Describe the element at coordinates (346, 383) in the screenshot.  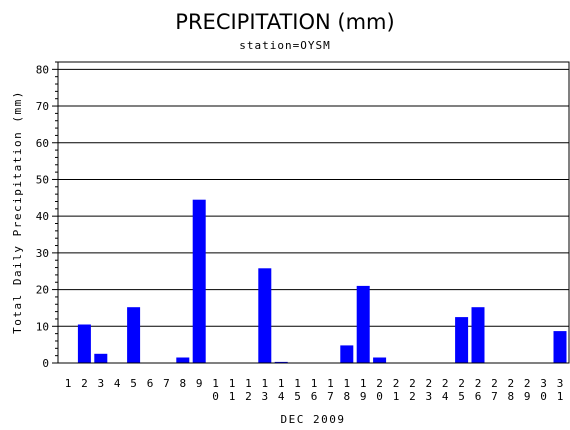
I see `x-tick-label-18: 1` at that location.